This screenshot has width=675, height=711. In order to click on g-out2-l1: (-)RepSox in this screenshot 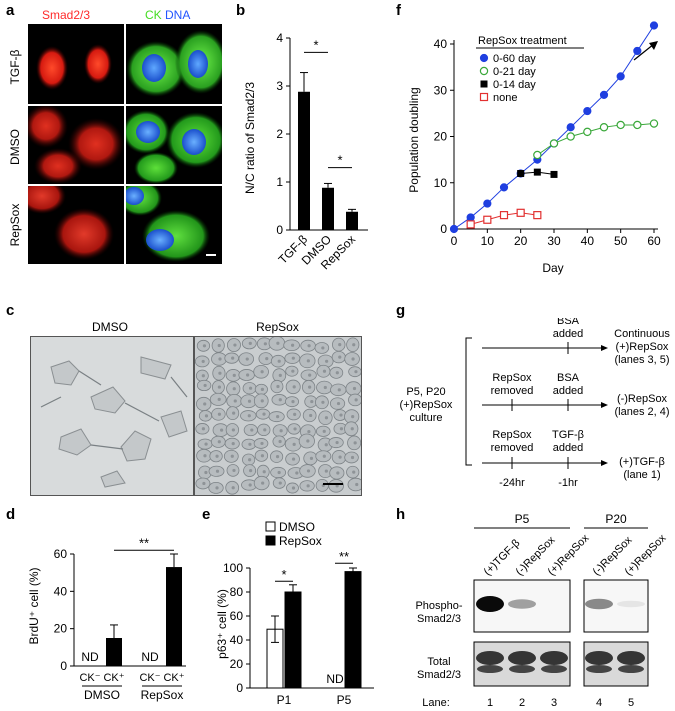, I will do `click(642, 399)`.